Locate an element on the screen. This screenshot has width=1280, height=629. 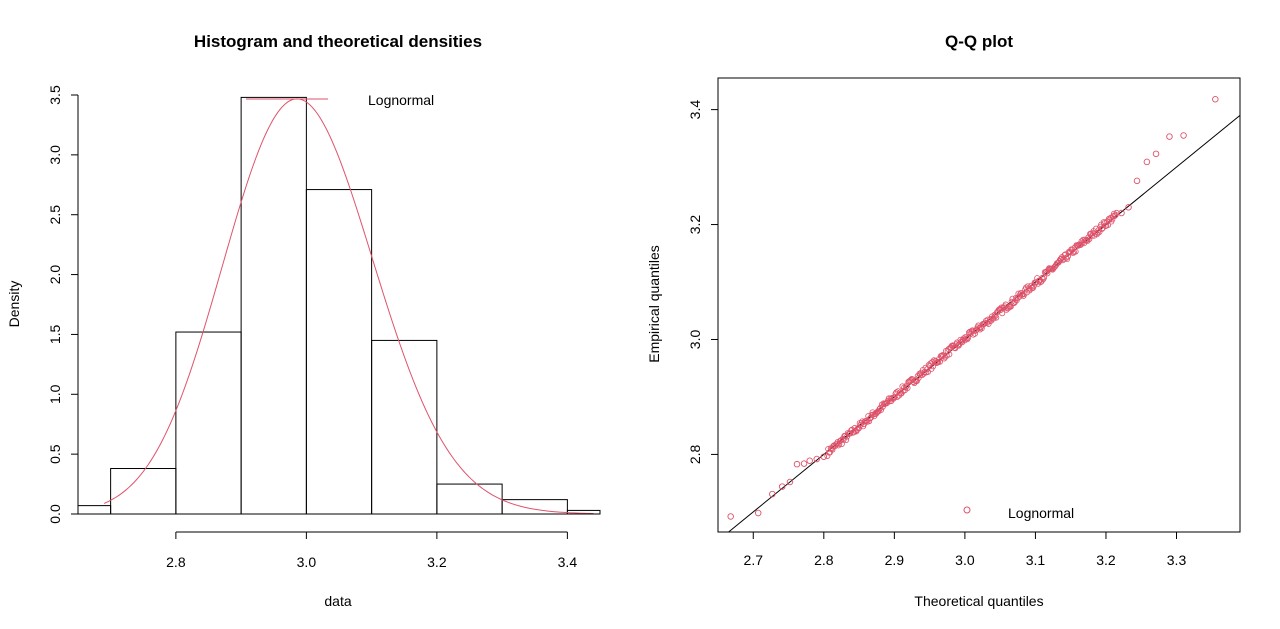
qq-legend: Lognormal is located at coordinates (1018, 513).